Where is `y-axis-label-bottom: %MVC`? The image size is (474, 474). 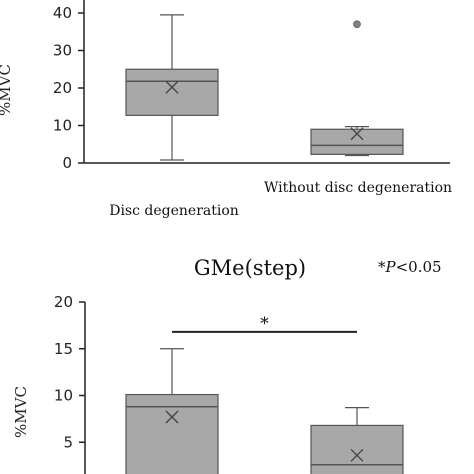
y-axis-label-bottom: %MVC is located at coordinates (21, 412).